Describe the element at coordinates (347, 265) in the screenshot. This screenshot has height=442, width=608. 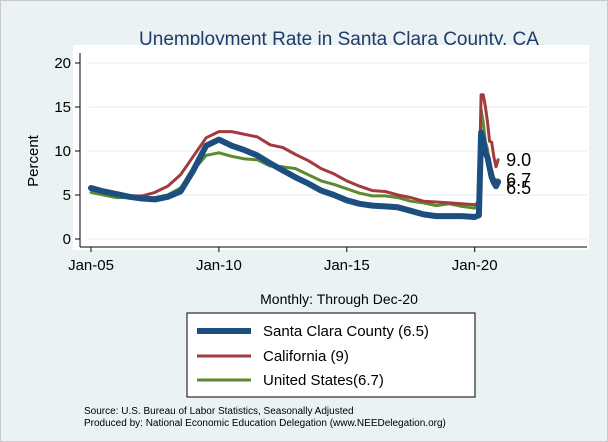
I see `x-tick-label-Jan-15: Jan-15` at that location.